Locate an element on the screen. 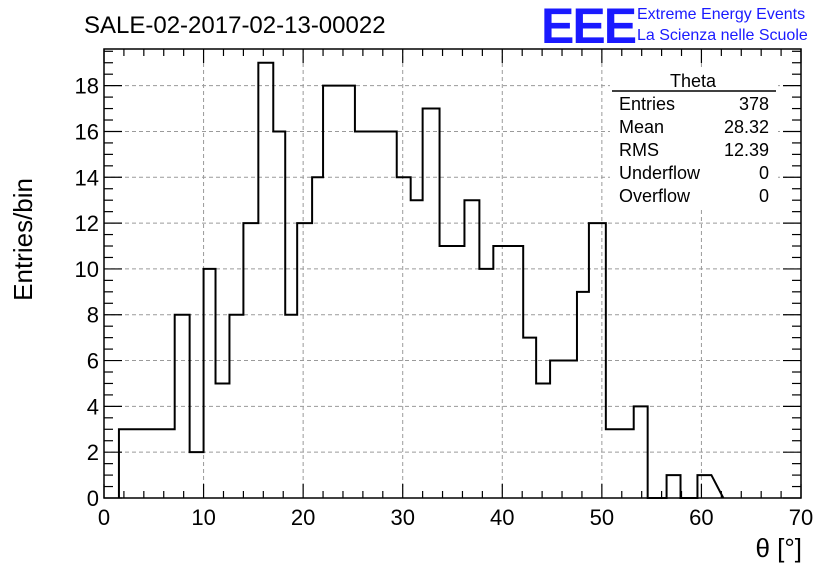  y-tick-label: 14 is located at coordinates (87, 177).